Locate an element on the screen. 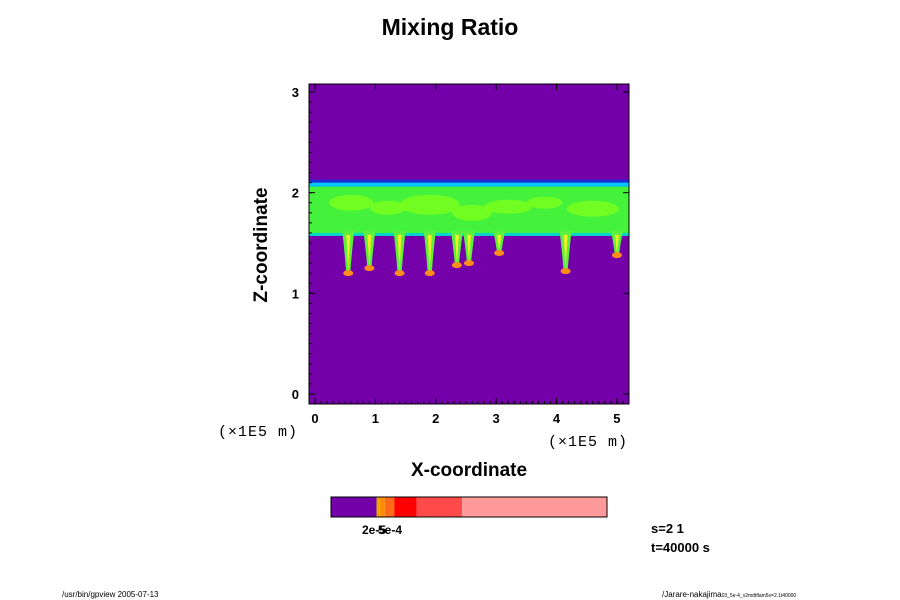  footer-right-small: 03_5e-4_v2mdtflam5s=2.1t40000 is located at coordinates (759, 596).